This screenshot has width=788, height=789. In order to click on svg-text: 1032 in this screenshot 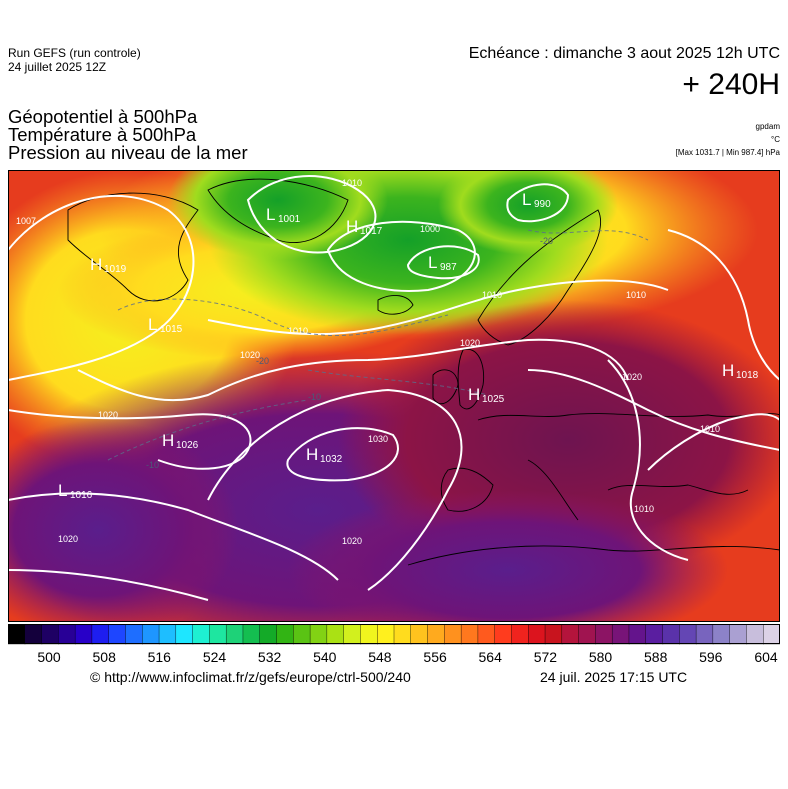, I will do `click(331, 459)`.